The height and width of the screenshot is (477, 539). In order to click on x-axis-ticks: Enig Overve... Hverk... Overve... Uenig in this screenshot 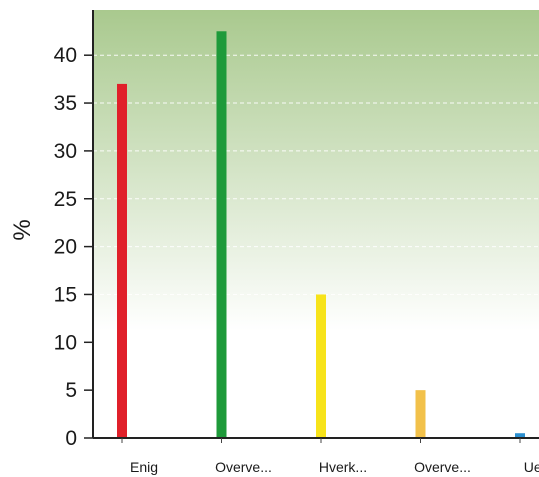, I will do `click(330, 456)`.